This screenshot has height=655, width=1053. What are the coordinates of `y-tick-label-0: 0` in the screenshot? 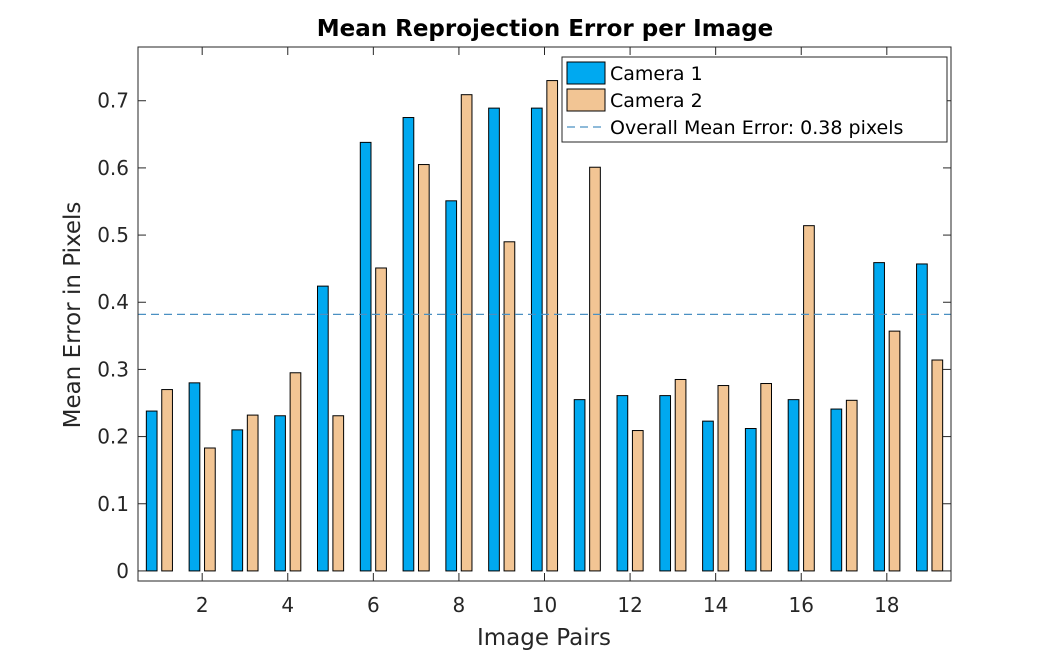 It's located at (122, 571).